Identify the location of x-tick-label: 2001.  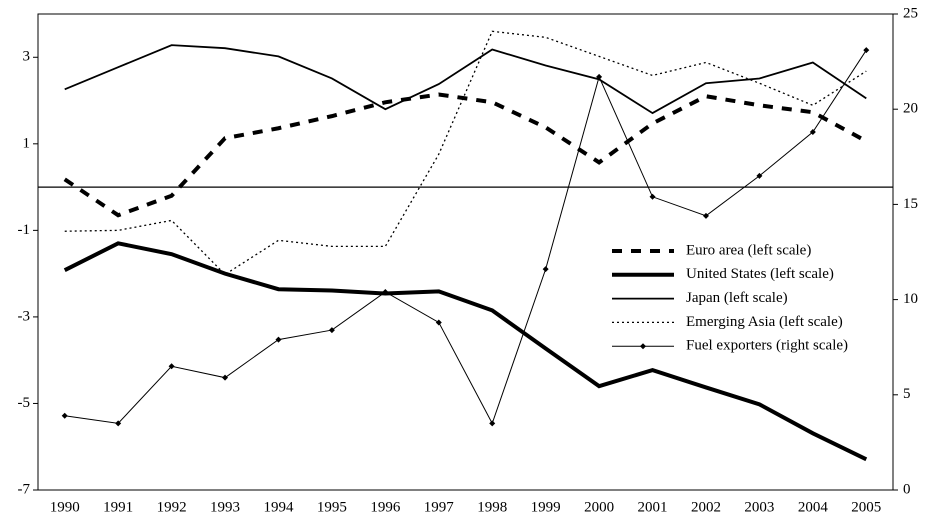
(653, 507).